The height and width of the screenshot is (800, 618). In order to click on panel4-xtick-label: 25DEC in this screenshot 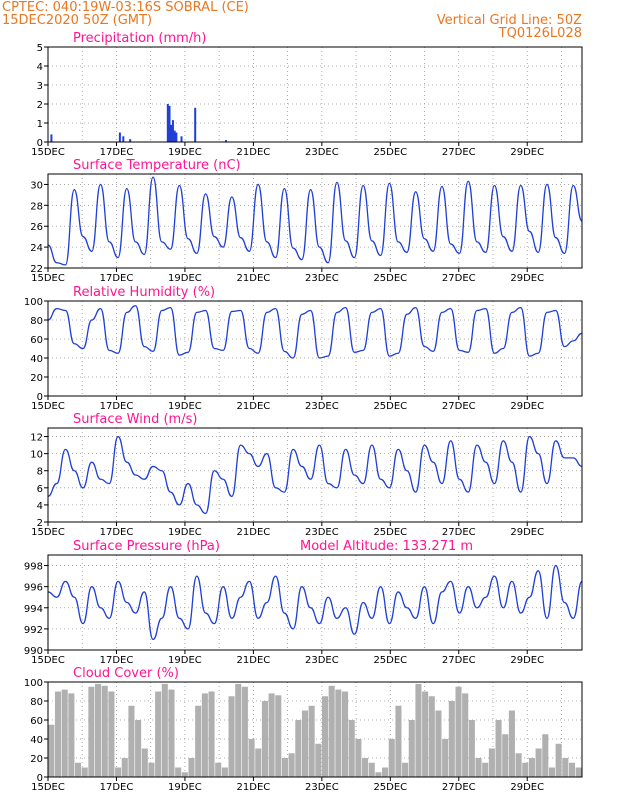, I will do `click(390, 532)`.